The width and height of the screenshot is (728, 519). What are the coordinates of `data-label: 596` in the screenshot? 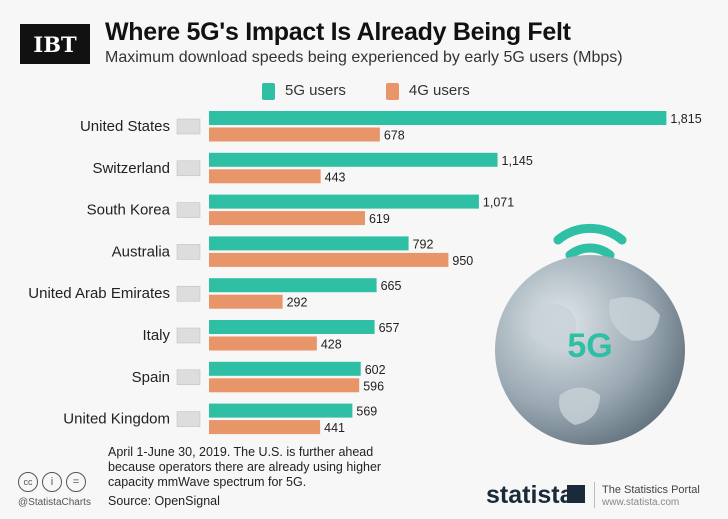 It's located at (373, 386).